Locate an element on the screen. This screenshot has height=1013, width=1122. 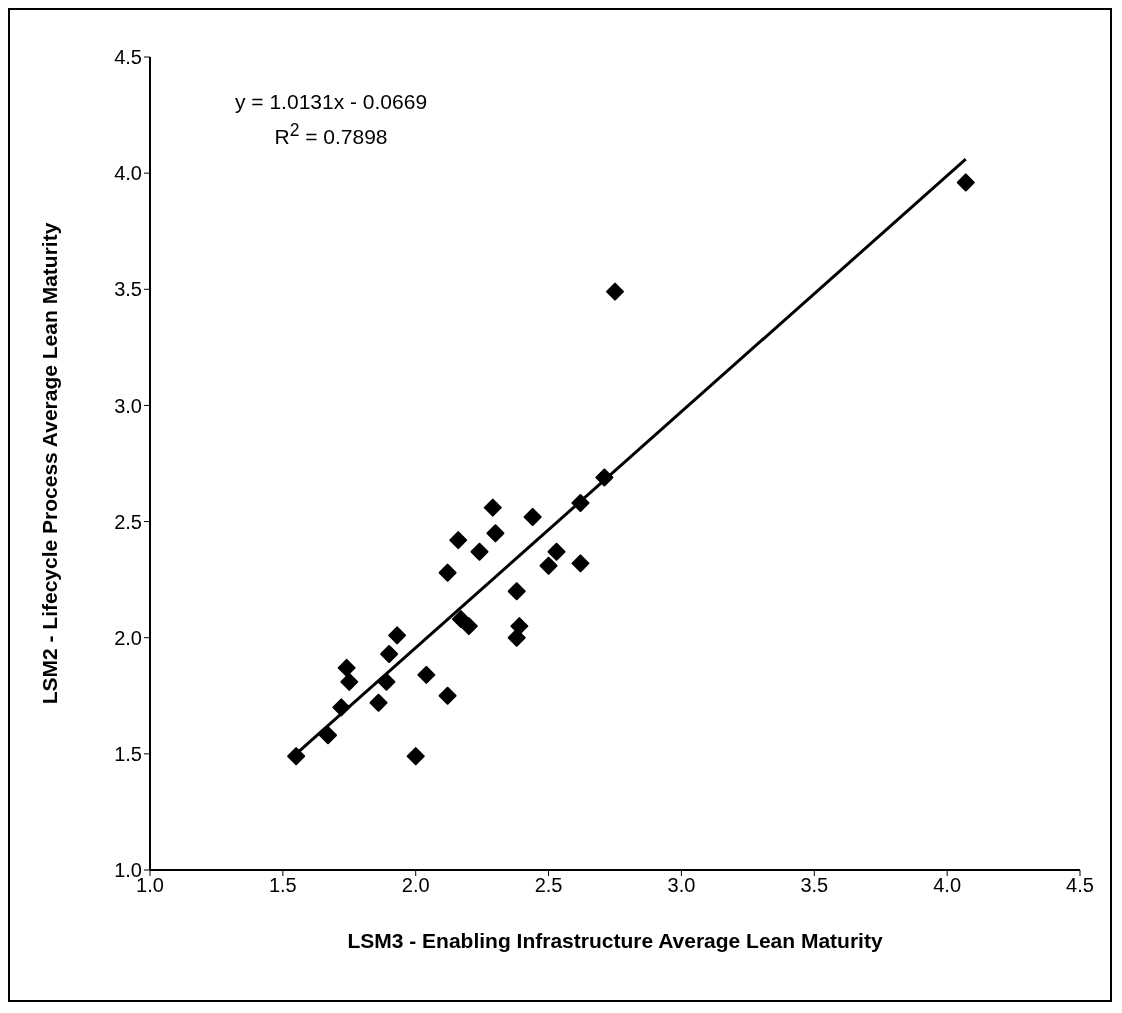
x-tick-label: 3.0 is located at coordinates (681, 885).